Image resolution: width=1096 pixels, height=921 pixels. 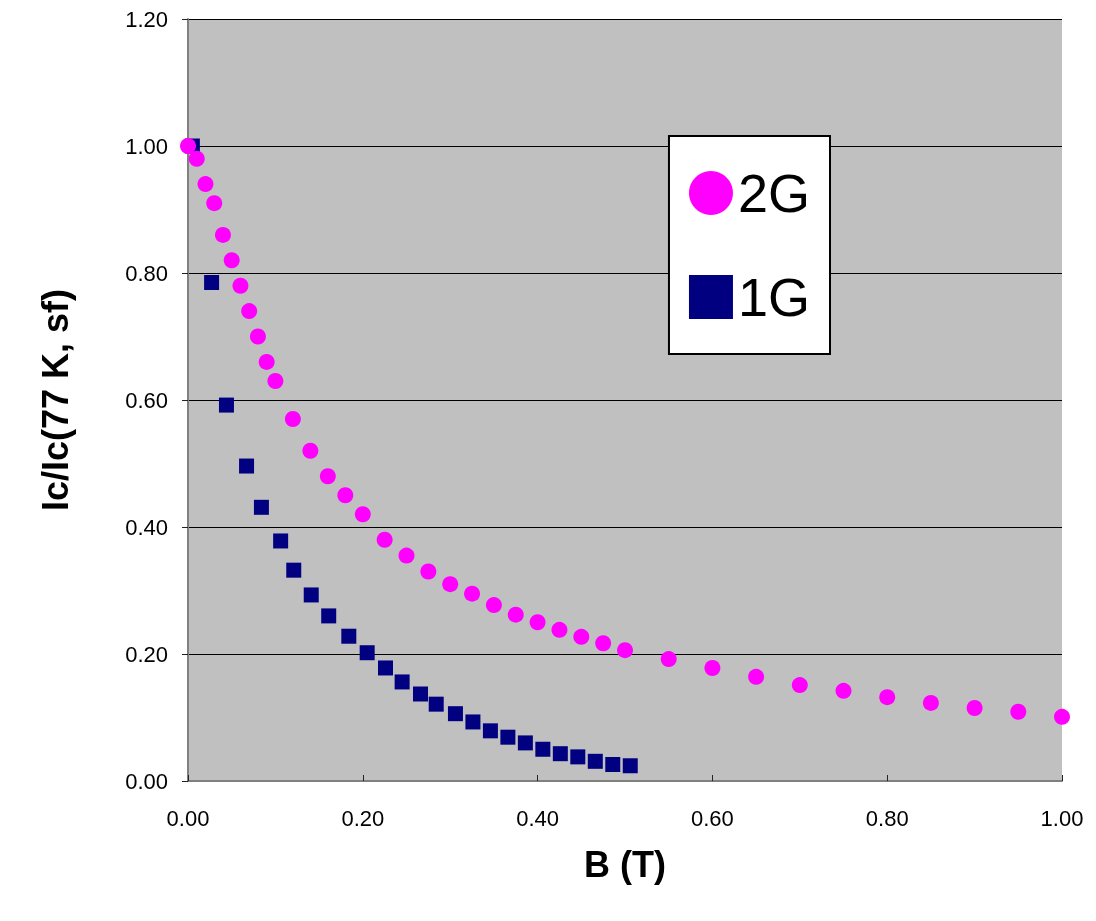 What do you see at coordinates (146, 19) in the screenshot?
I see `y-tick-label: 1.20` at bounding box center [146, 19].